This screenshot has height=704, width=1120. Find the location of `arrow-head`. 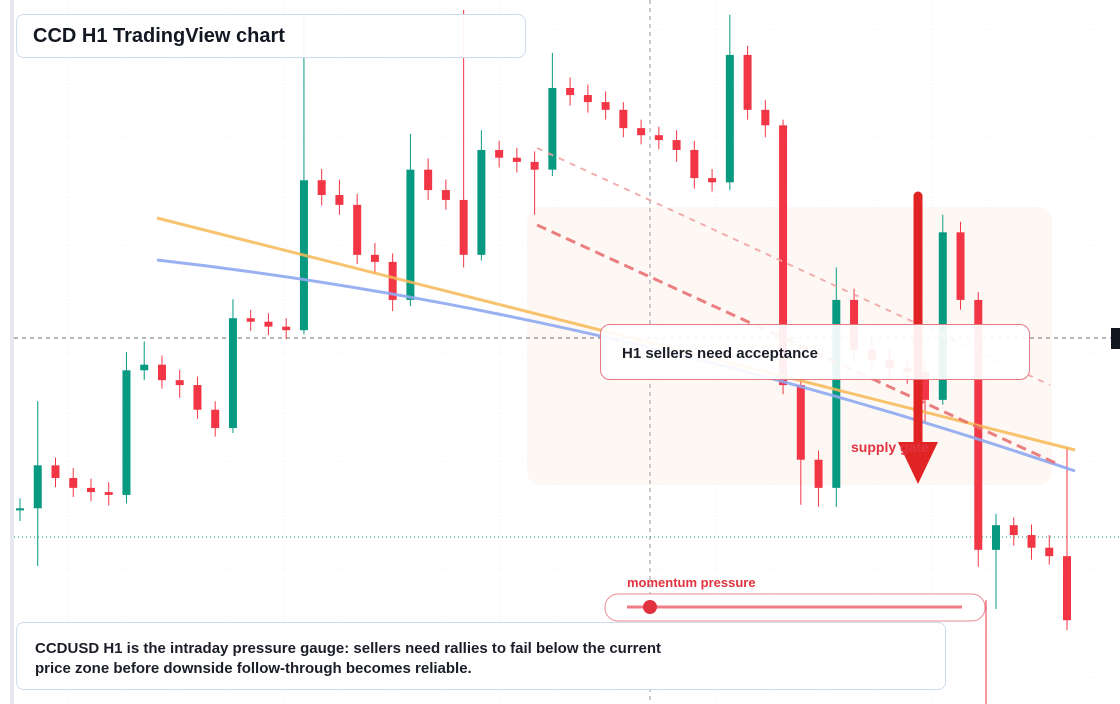

arrow-head is located at coordinates (918, 463).